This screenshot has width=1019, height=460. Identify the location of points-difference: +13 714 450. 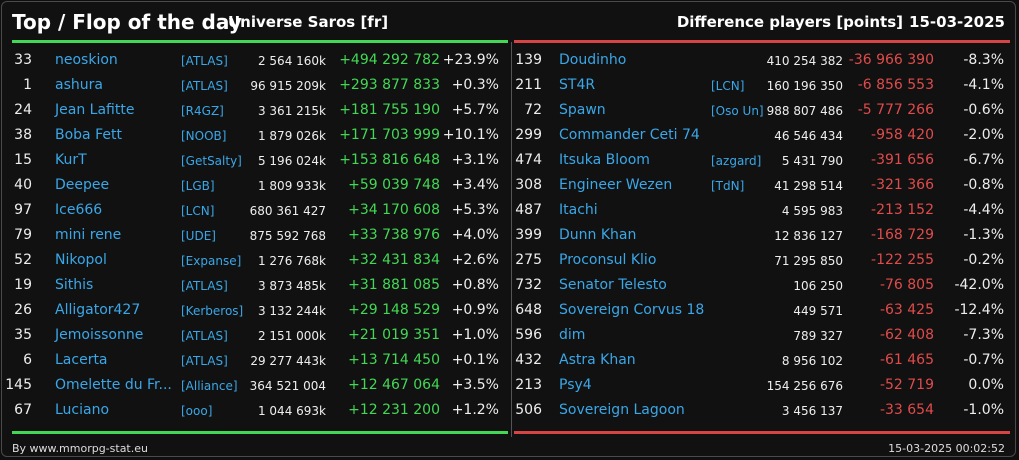
(394, 360).